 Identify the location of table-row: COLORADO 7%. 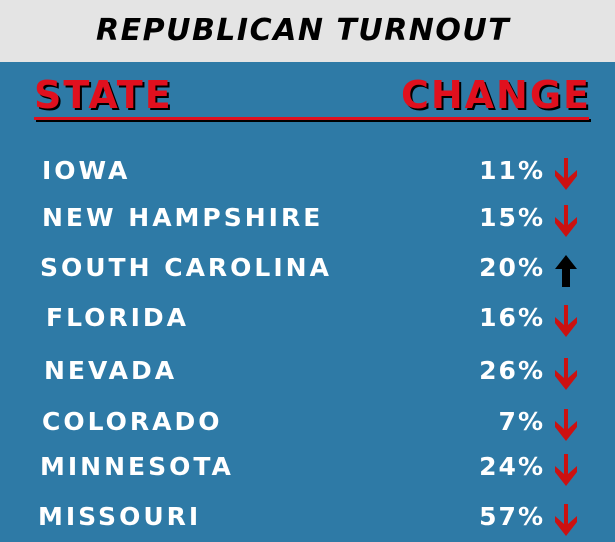
(307, 427).